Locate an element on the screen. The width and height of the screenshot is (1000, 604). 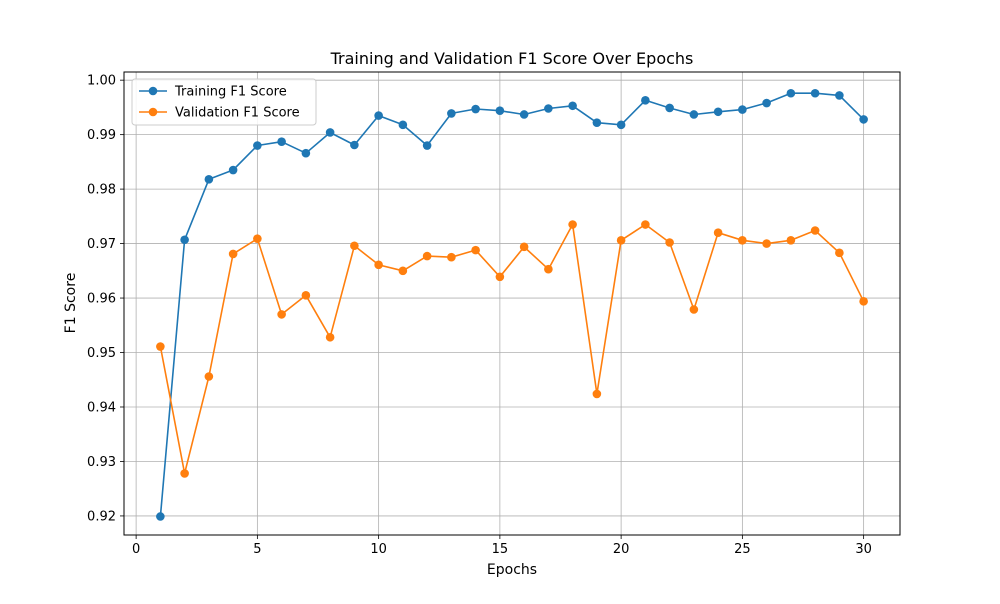
legend-item-validation-f1-score: Validation F1 Score is located at coordinates (219, 113).